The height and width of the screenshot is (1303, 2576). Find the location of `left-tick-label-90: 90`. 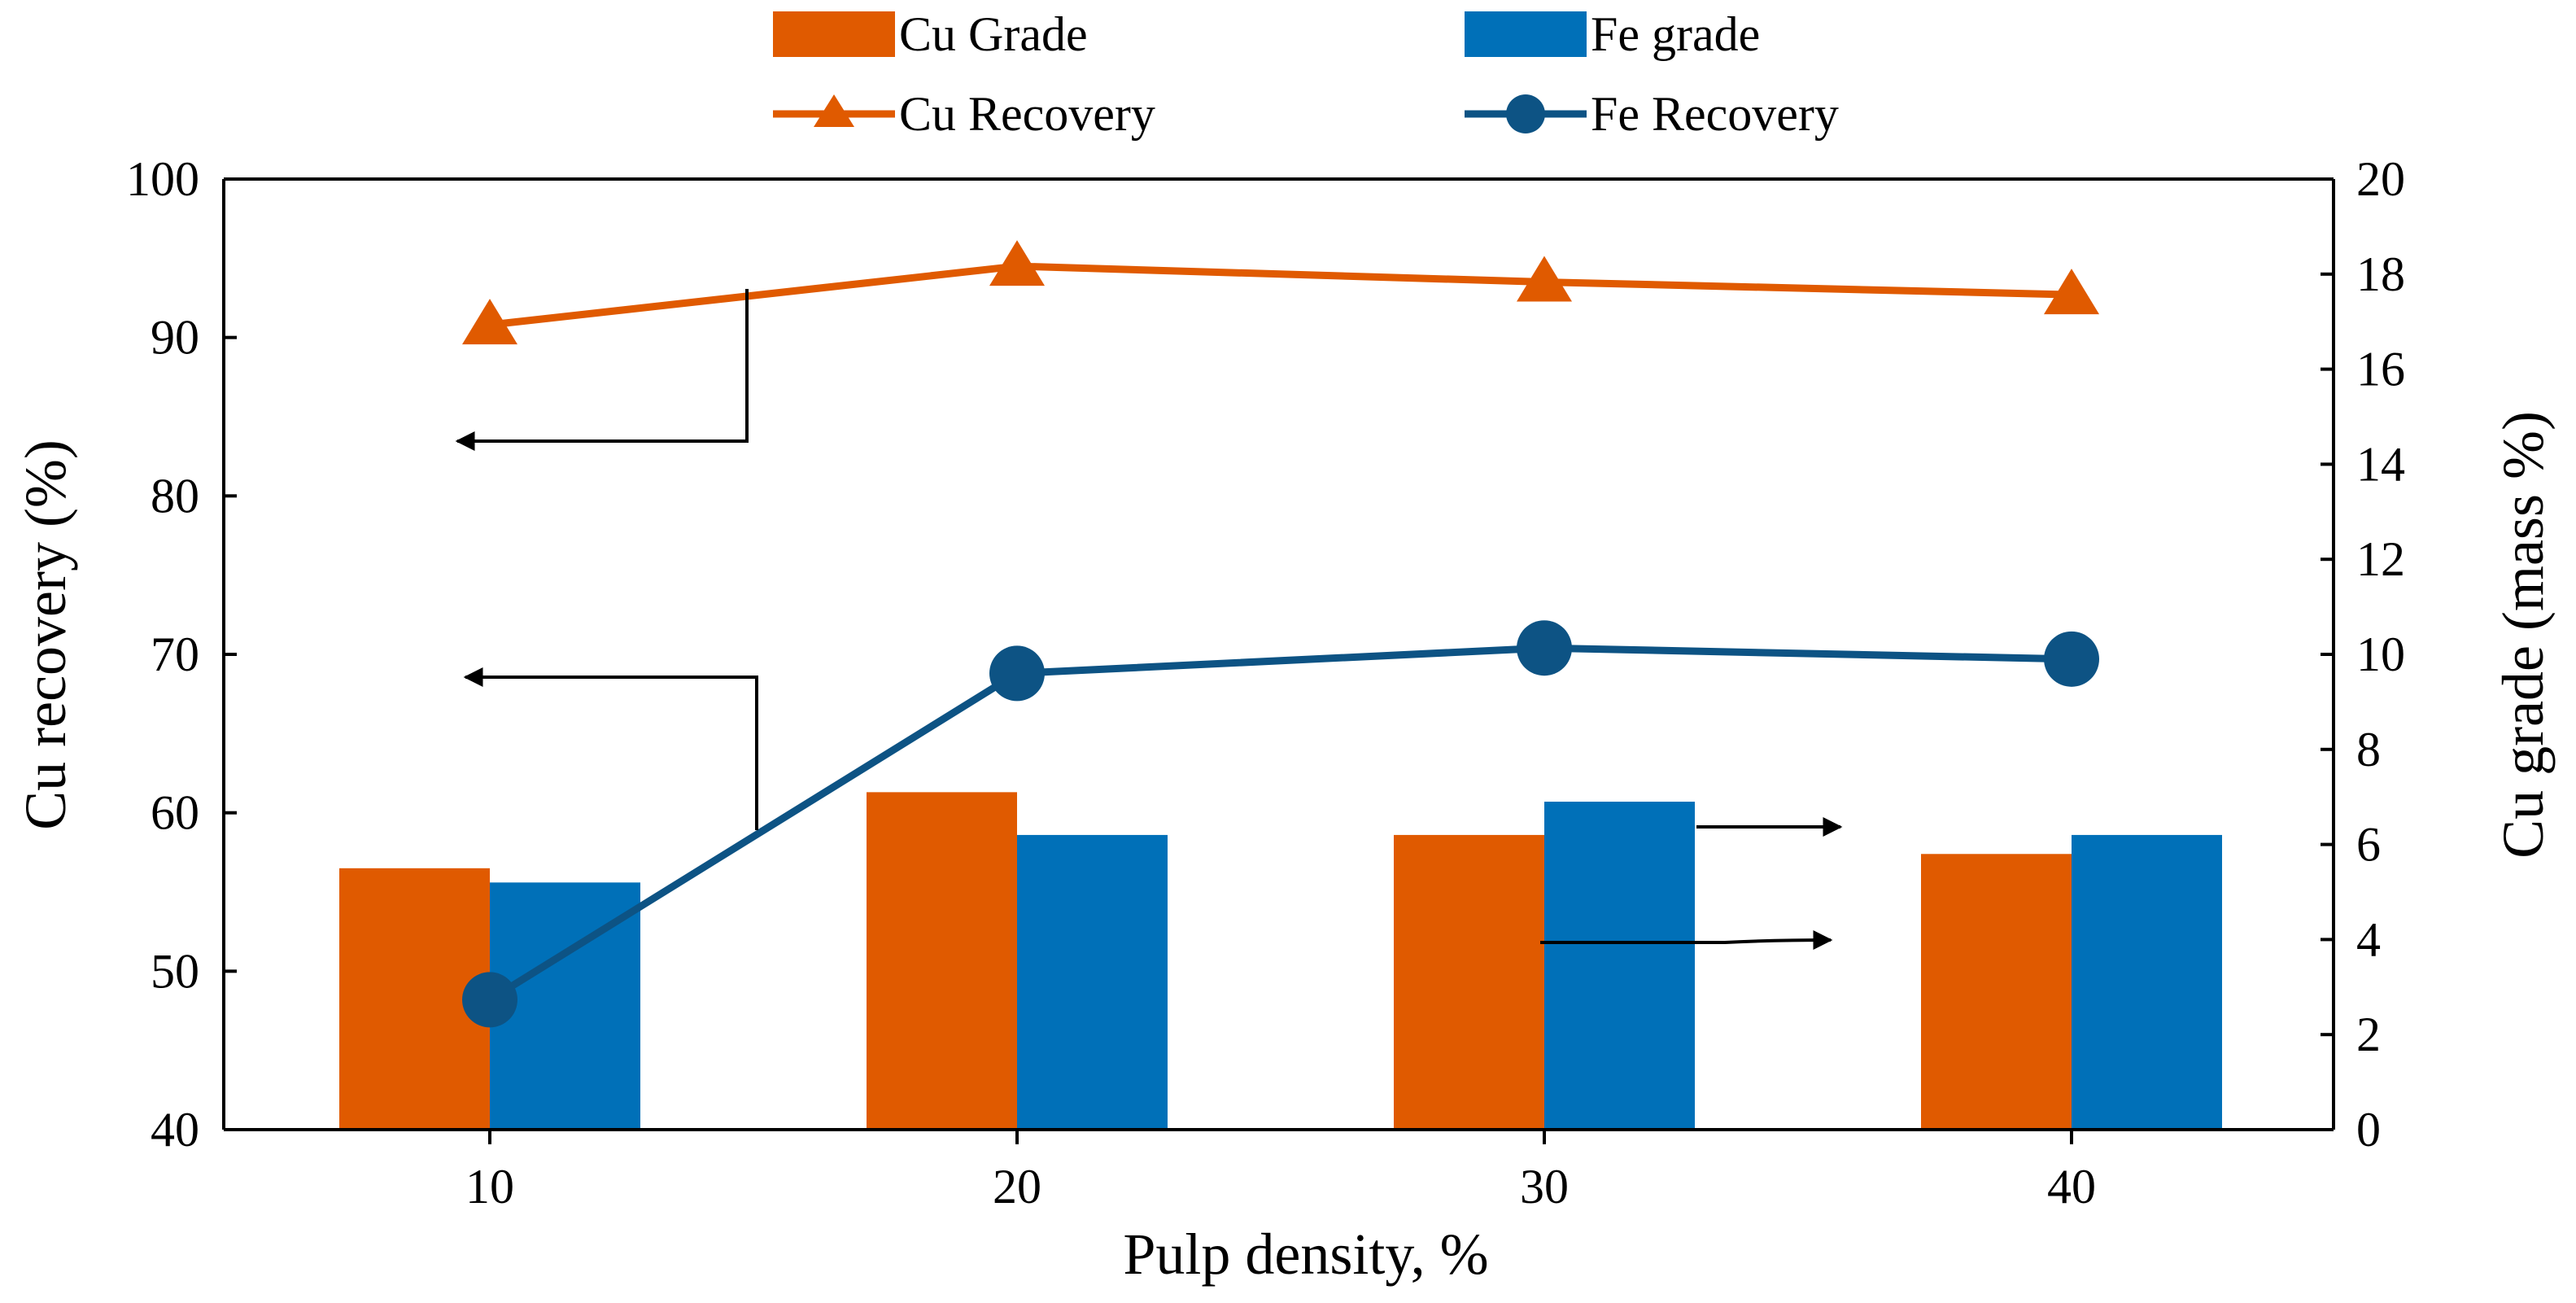

left-tick-label-90: 90 is located at coordinates (175, 338).